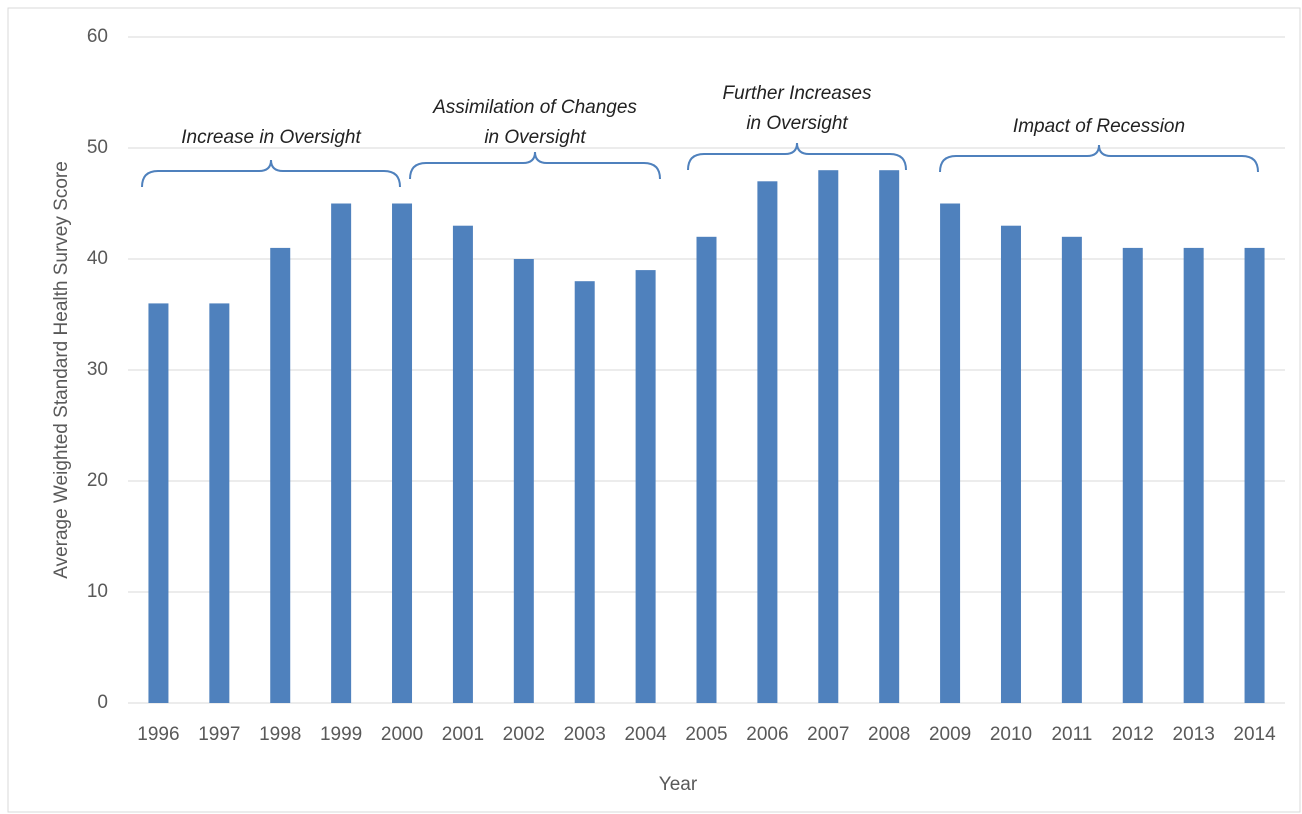 This screenshot has width=1302, height=814. Describe the element at coordinates (767, 734) in the screenshot. I see `x-tick-label: 2006` at that location.